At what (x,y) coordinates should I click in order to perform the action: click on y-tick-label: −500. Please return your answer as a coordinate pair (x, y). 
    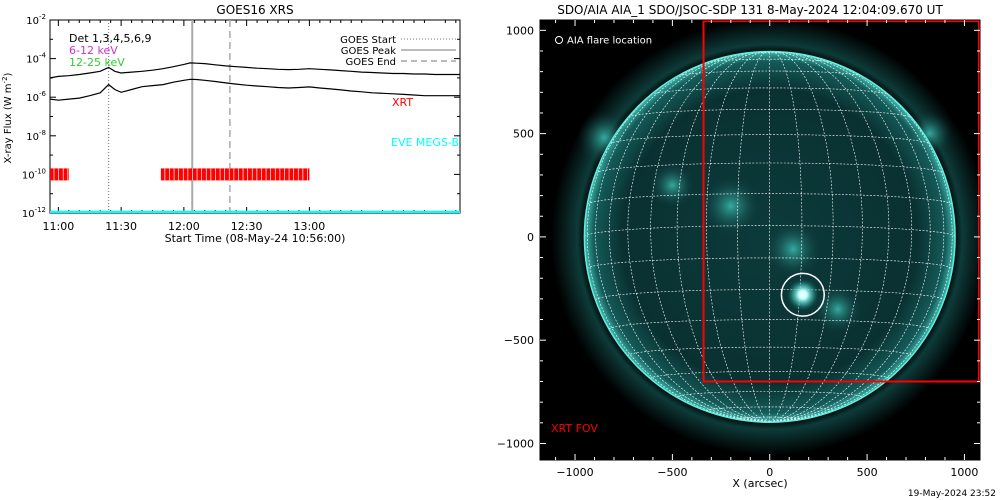
    Looking at the image, I should click on (519, 340).